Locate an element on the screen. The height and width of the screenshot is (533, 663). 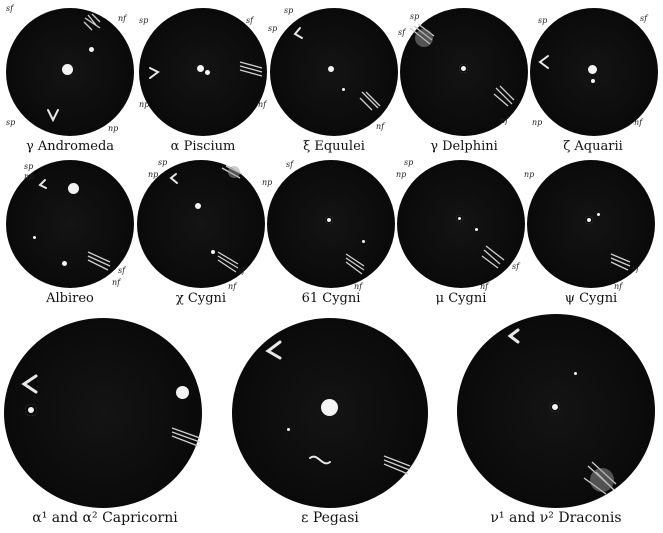
disc-61-cygni is located at coordinates (331, 224).